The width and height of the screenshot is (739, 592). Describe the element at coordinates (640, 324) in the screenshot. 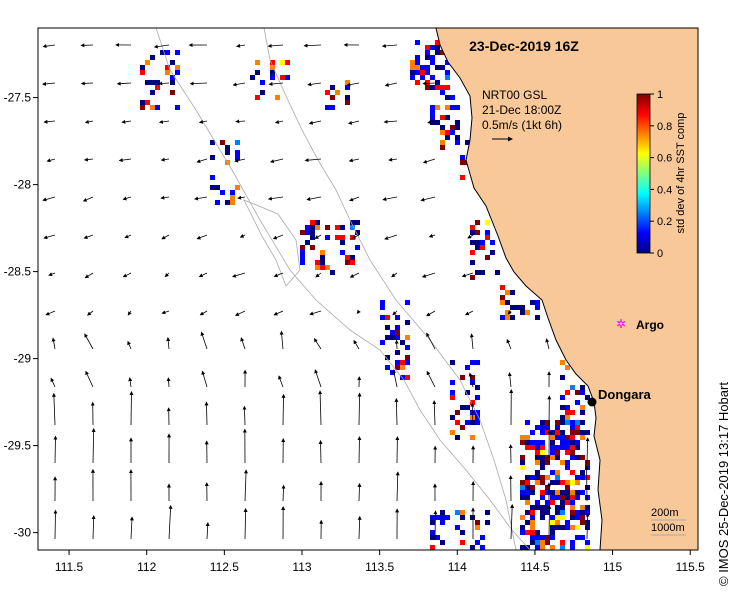

I see `place-argo: ✲ Argo` at that location.